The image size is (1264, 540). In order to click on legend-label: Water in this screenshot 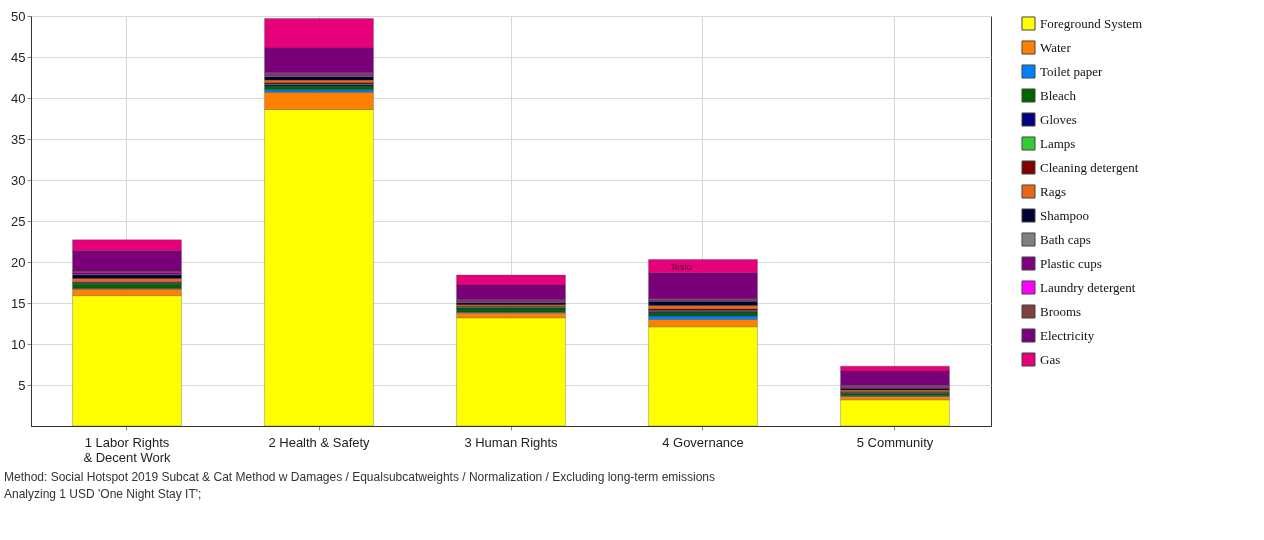, I will do `click(1056, 47)`.